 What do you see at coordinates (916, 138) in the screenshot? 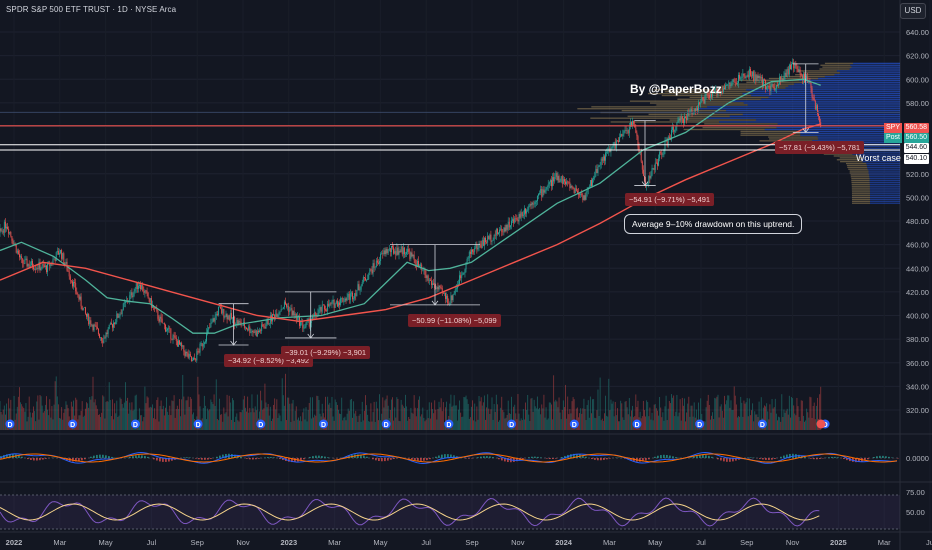
I see `post-price-tag: 560.50` at bounding box center [916, 138].